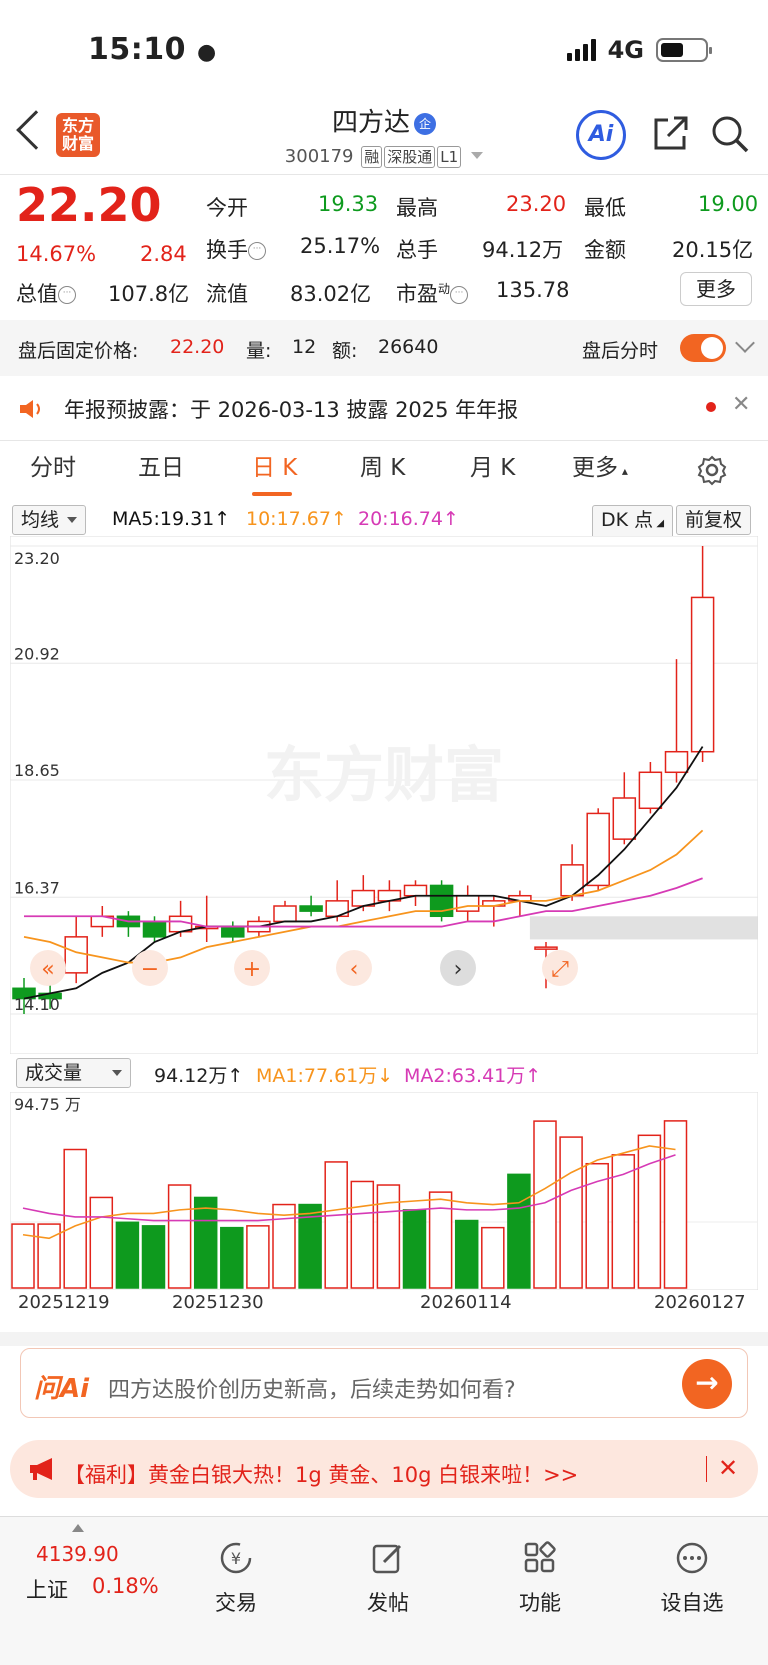  Describe the element at coordinates (700, 1302) in the screenshot. I see `date-tick: 20260127` at that location.